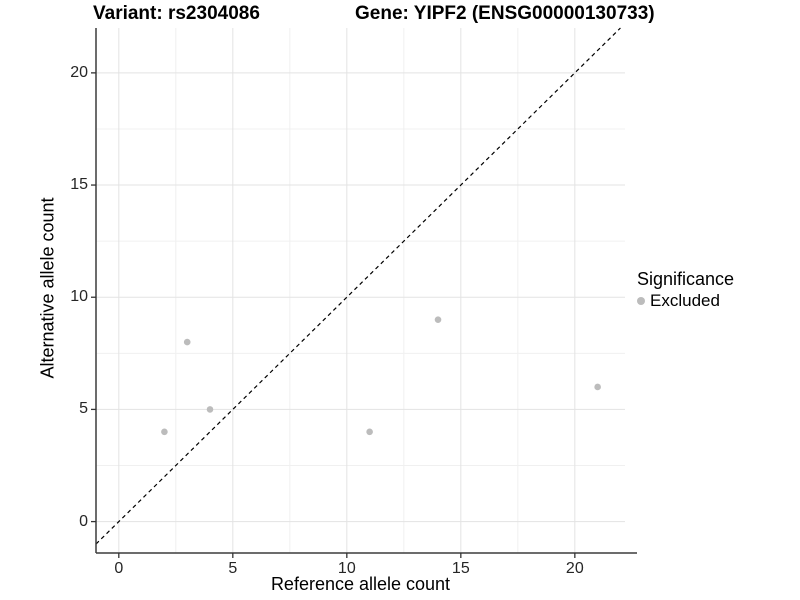 The image size is (800, 600). I want to click on legend-item-excluded: Excluded, so click(685, 301).